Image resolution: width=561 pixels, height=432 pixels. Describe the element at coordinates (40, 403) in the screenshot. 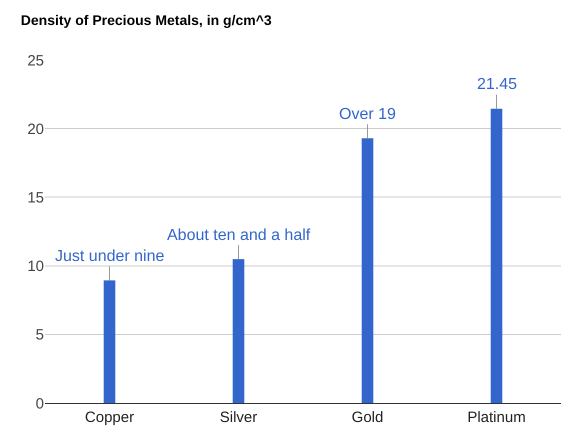

I see `y-tick-label: 0` at that location.